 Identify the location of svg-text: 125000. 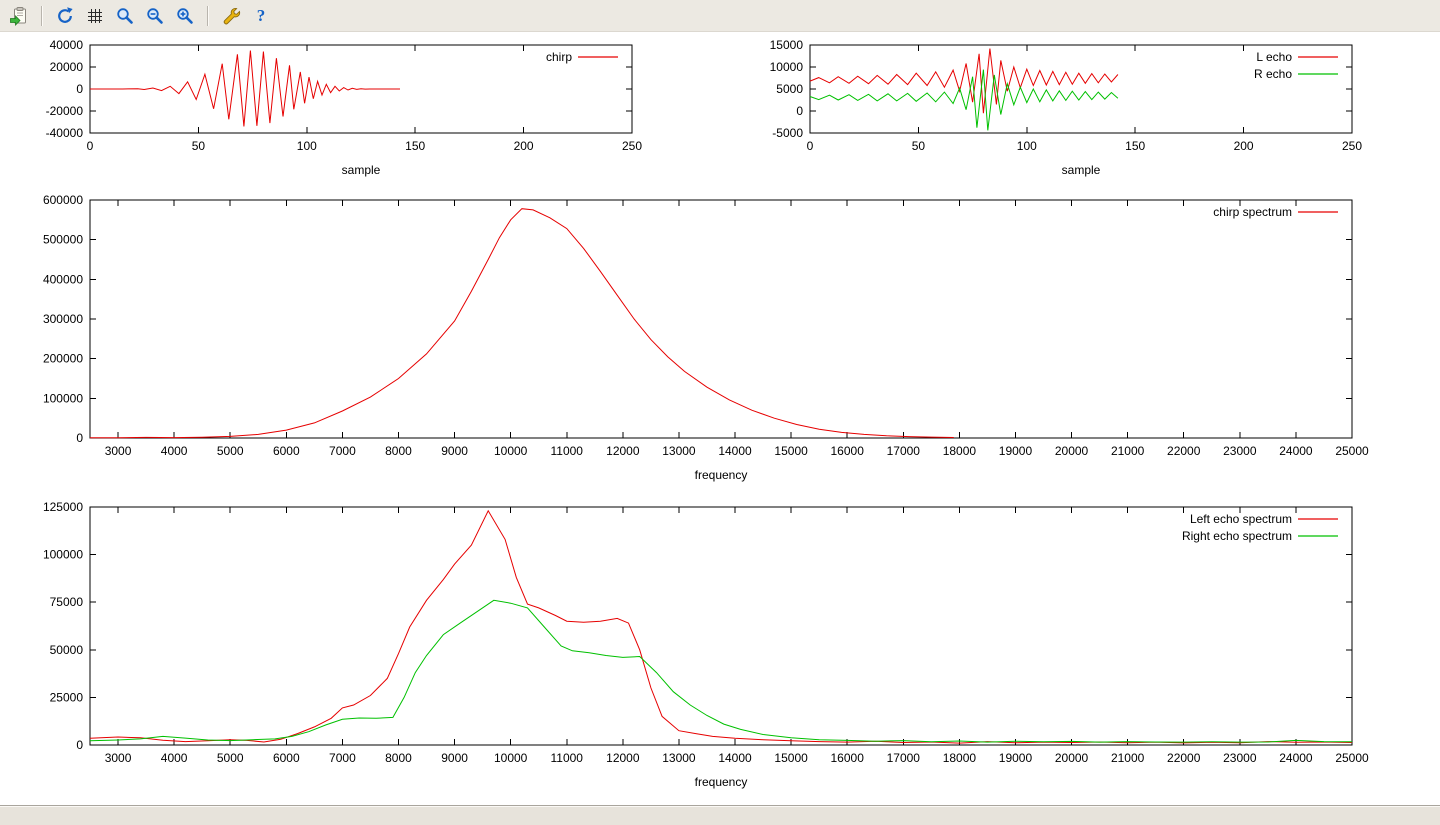
(63, 507).